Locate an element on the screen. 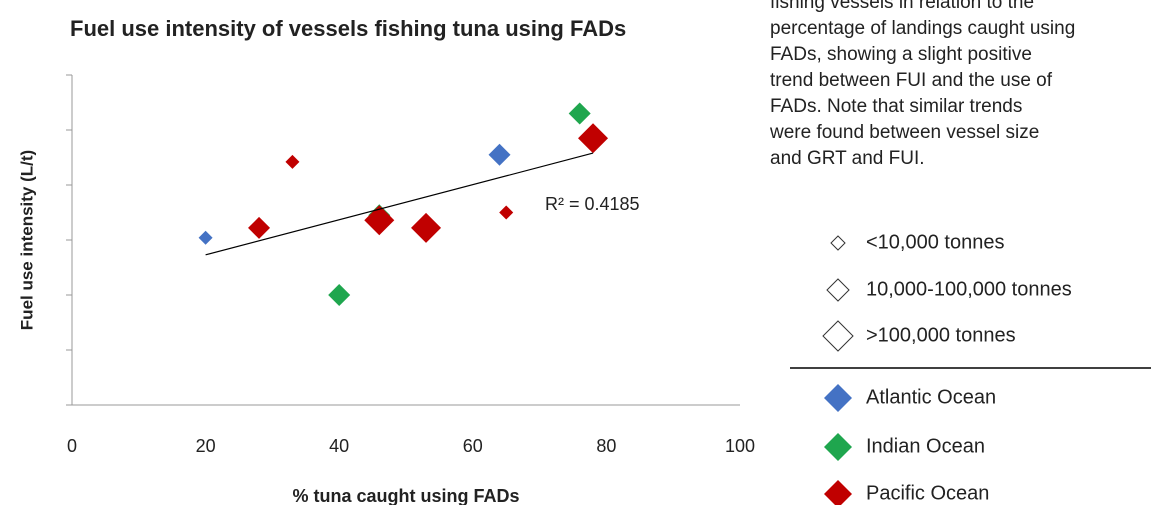 The height and width of the screenshot is (510, 1151). body-text-line: were found between vessel size is located at coordinates (904, 132).